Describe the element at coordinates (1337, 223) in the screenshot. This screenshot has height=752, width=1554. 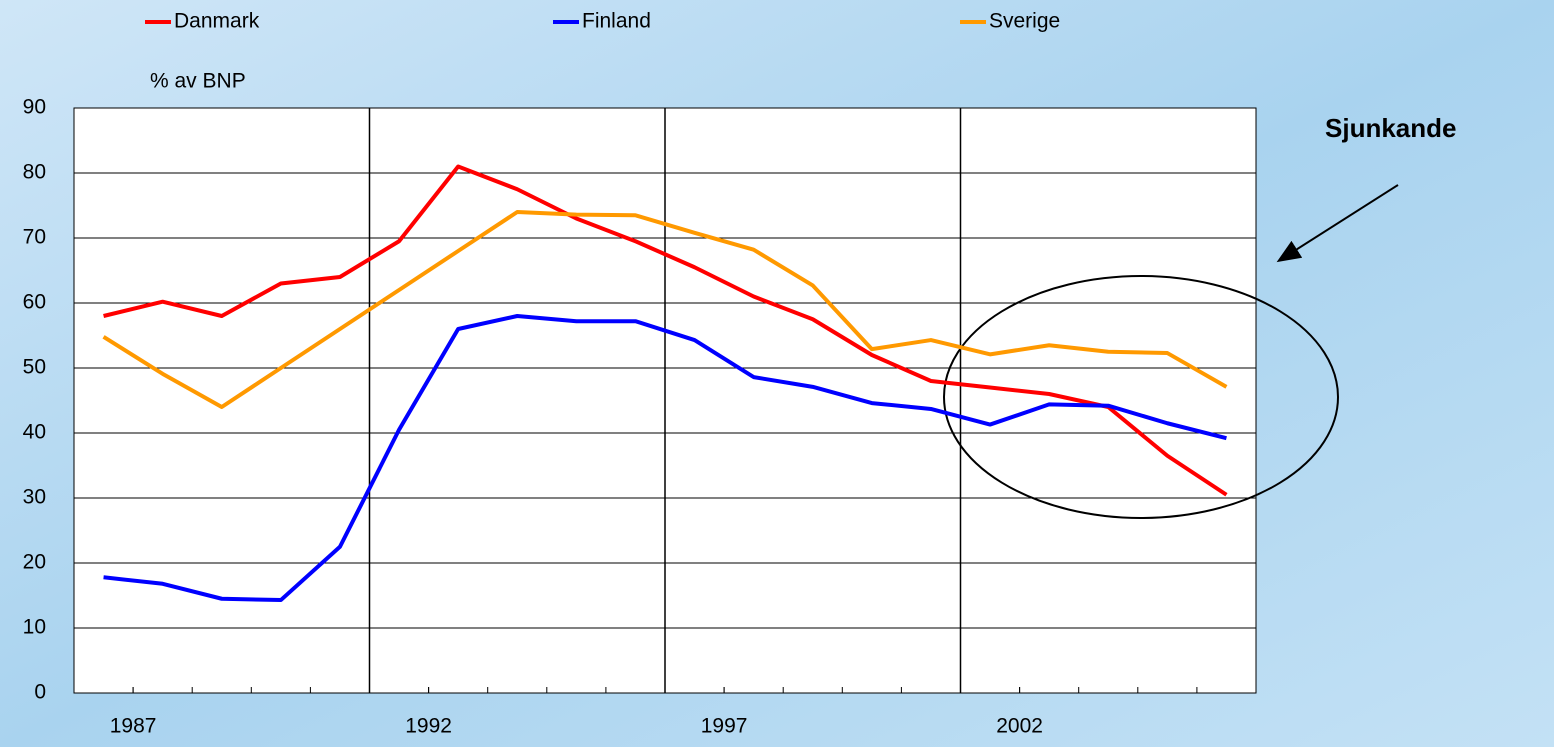
I see `annotation-arrow` at that location.